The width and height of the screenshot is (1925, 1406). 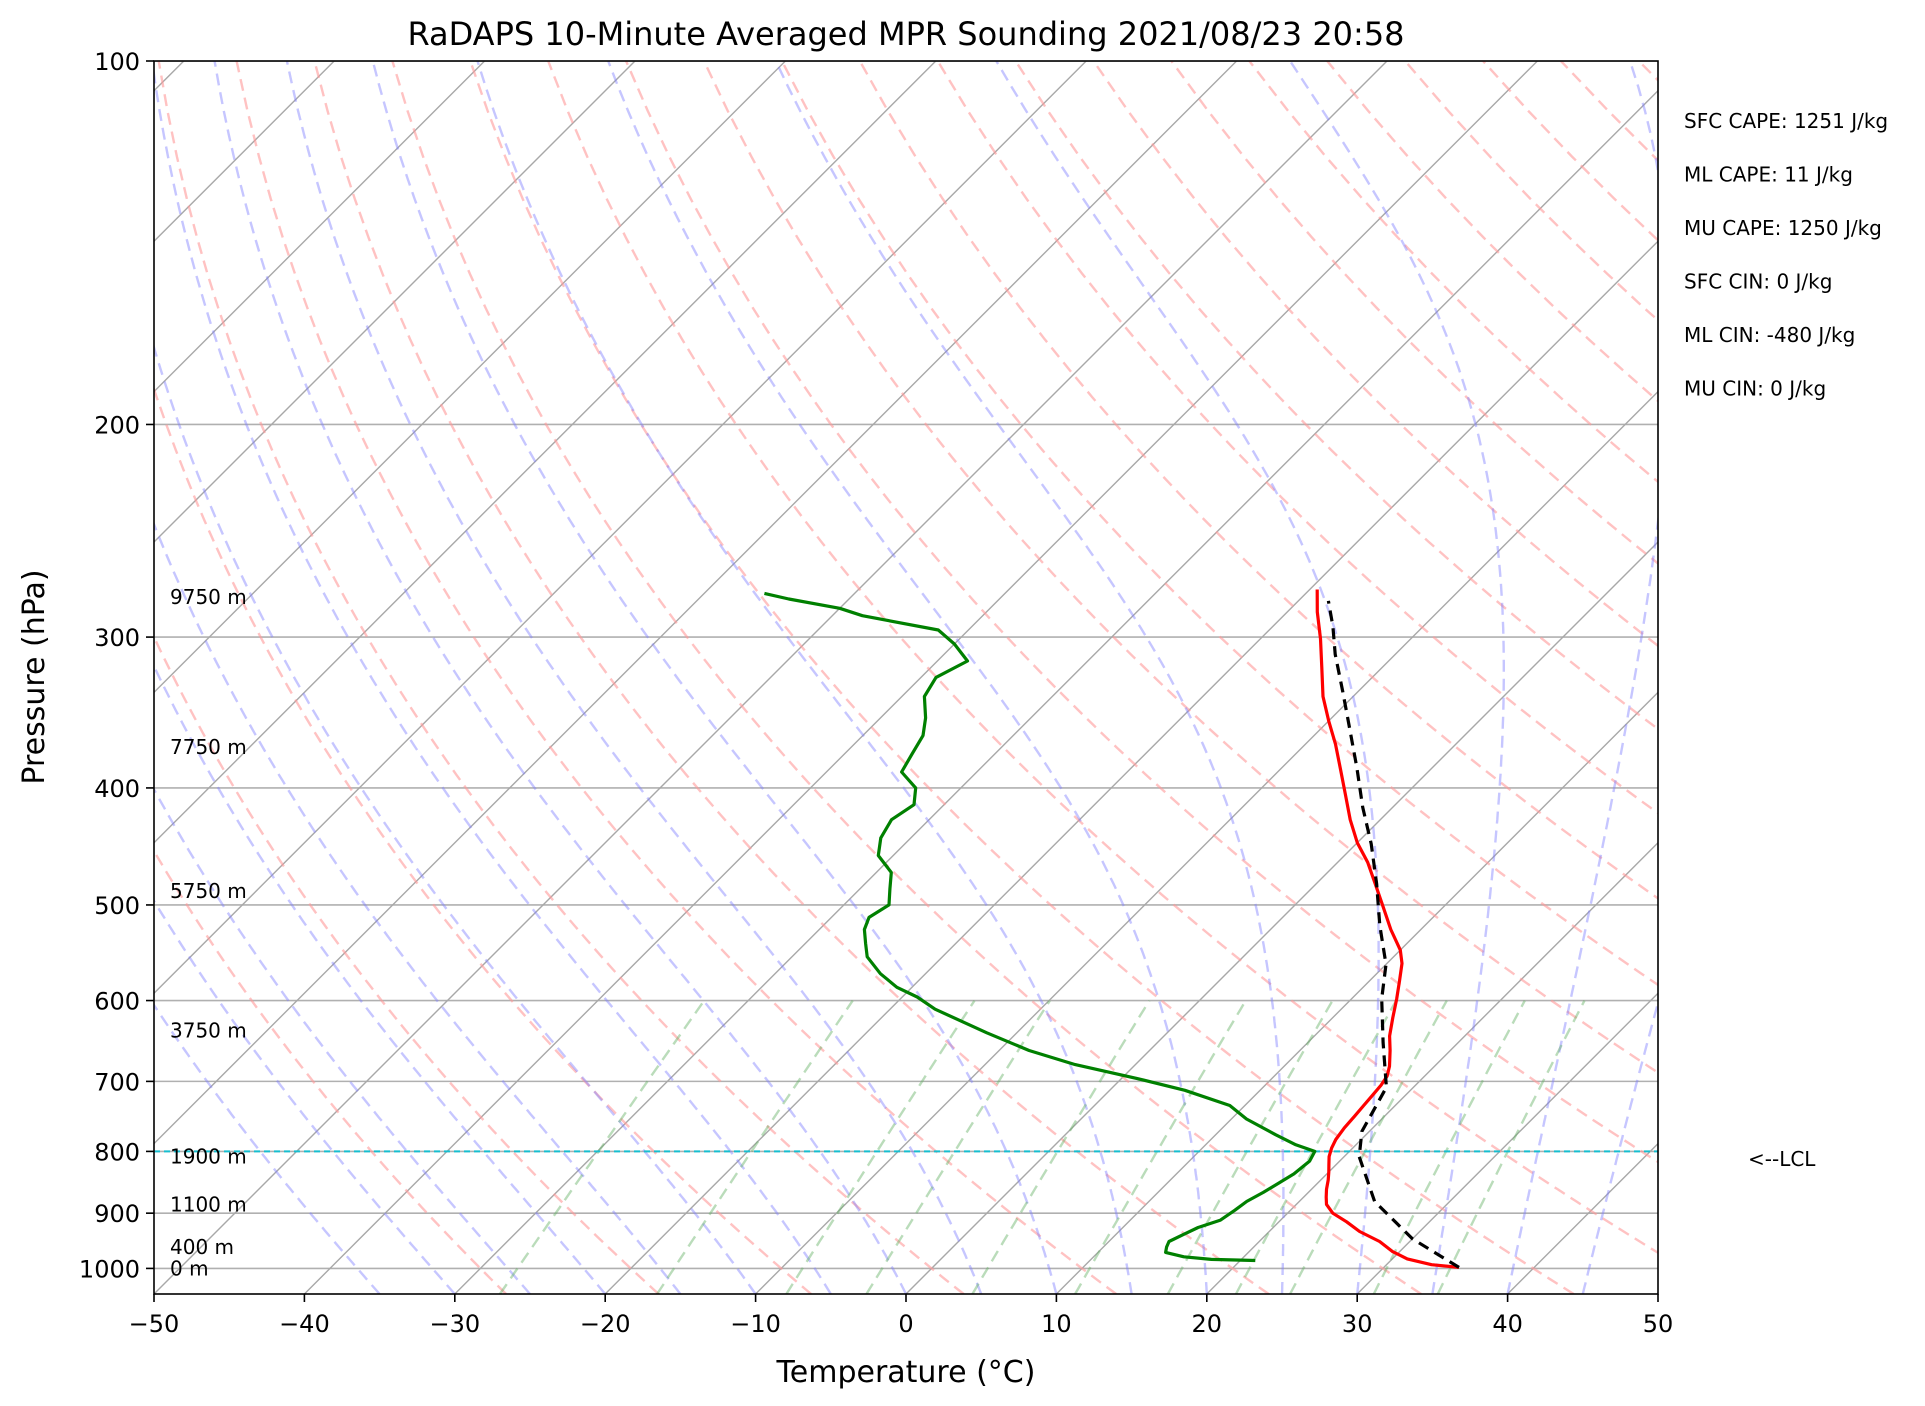 What do you see at coordinates (755, 1324) in the screenshot?
I see `x-tick-label: −10` at bounding box center [755, 1324].